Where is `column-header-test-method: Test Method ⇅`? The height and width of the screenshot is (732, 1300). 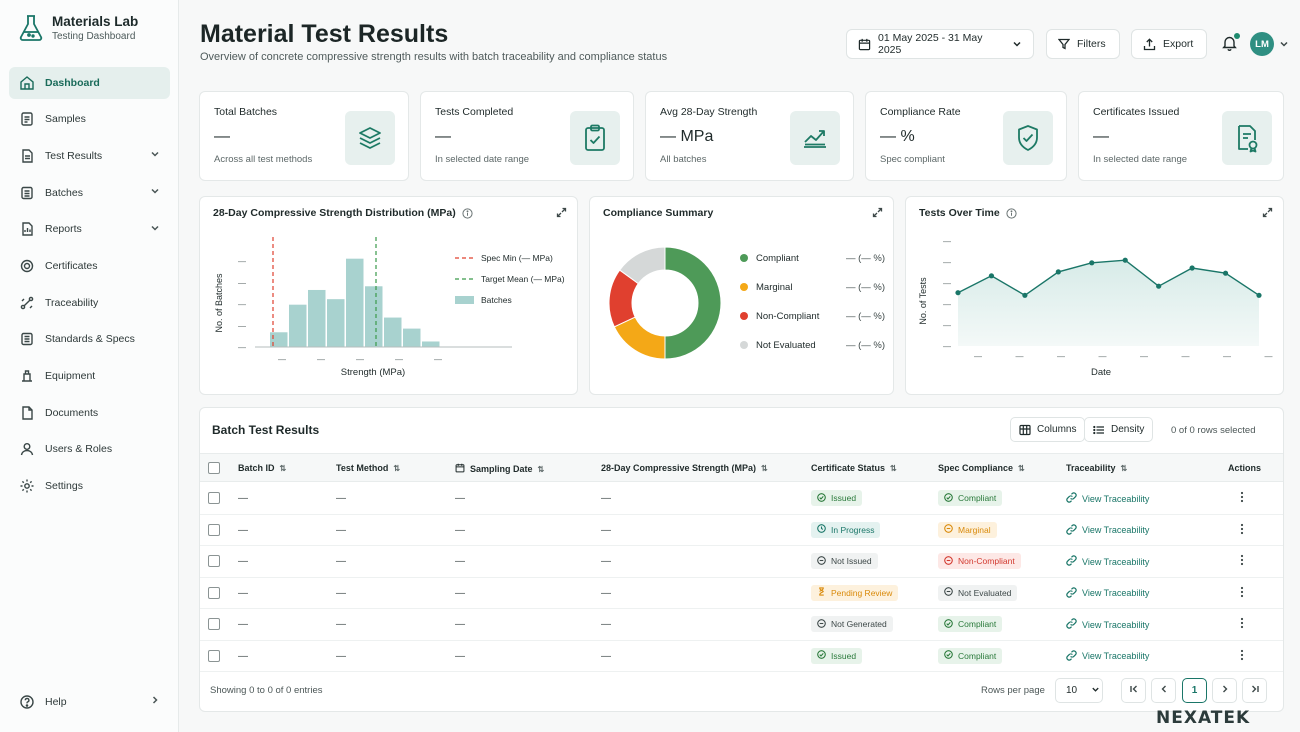
column-header-test-method: Test Method ⇅ is located at coordinates (368, 468).